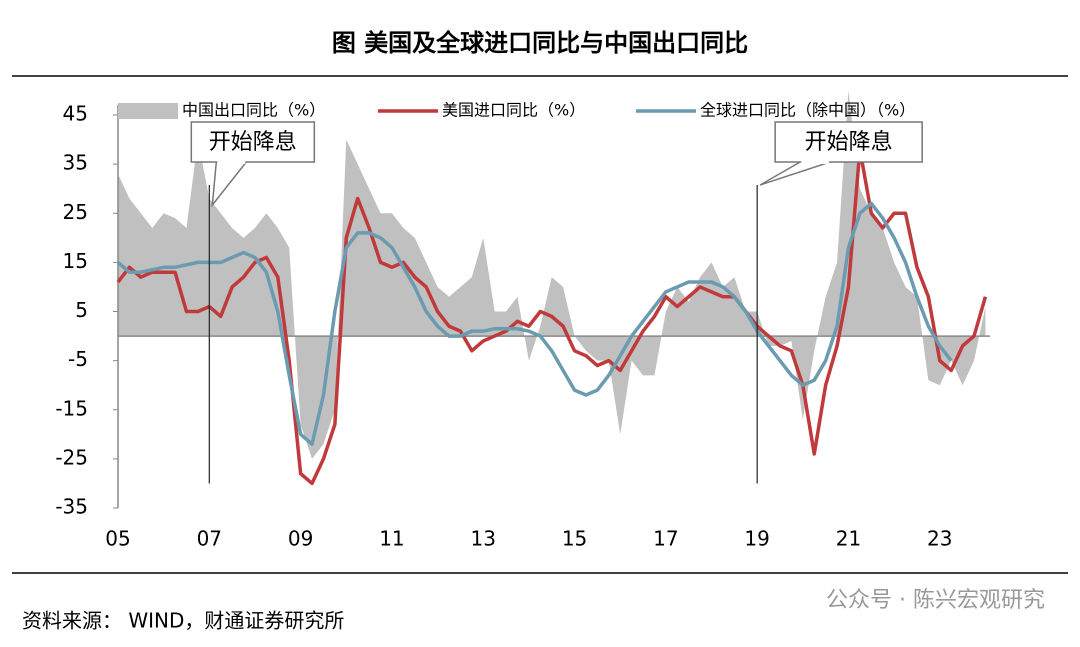 This screenshot has height=647, width=1080. What do you see at coordinates (848, 539) in the screenshot?
I see `x-tick-label: 21` at bounding box center [848, 539].